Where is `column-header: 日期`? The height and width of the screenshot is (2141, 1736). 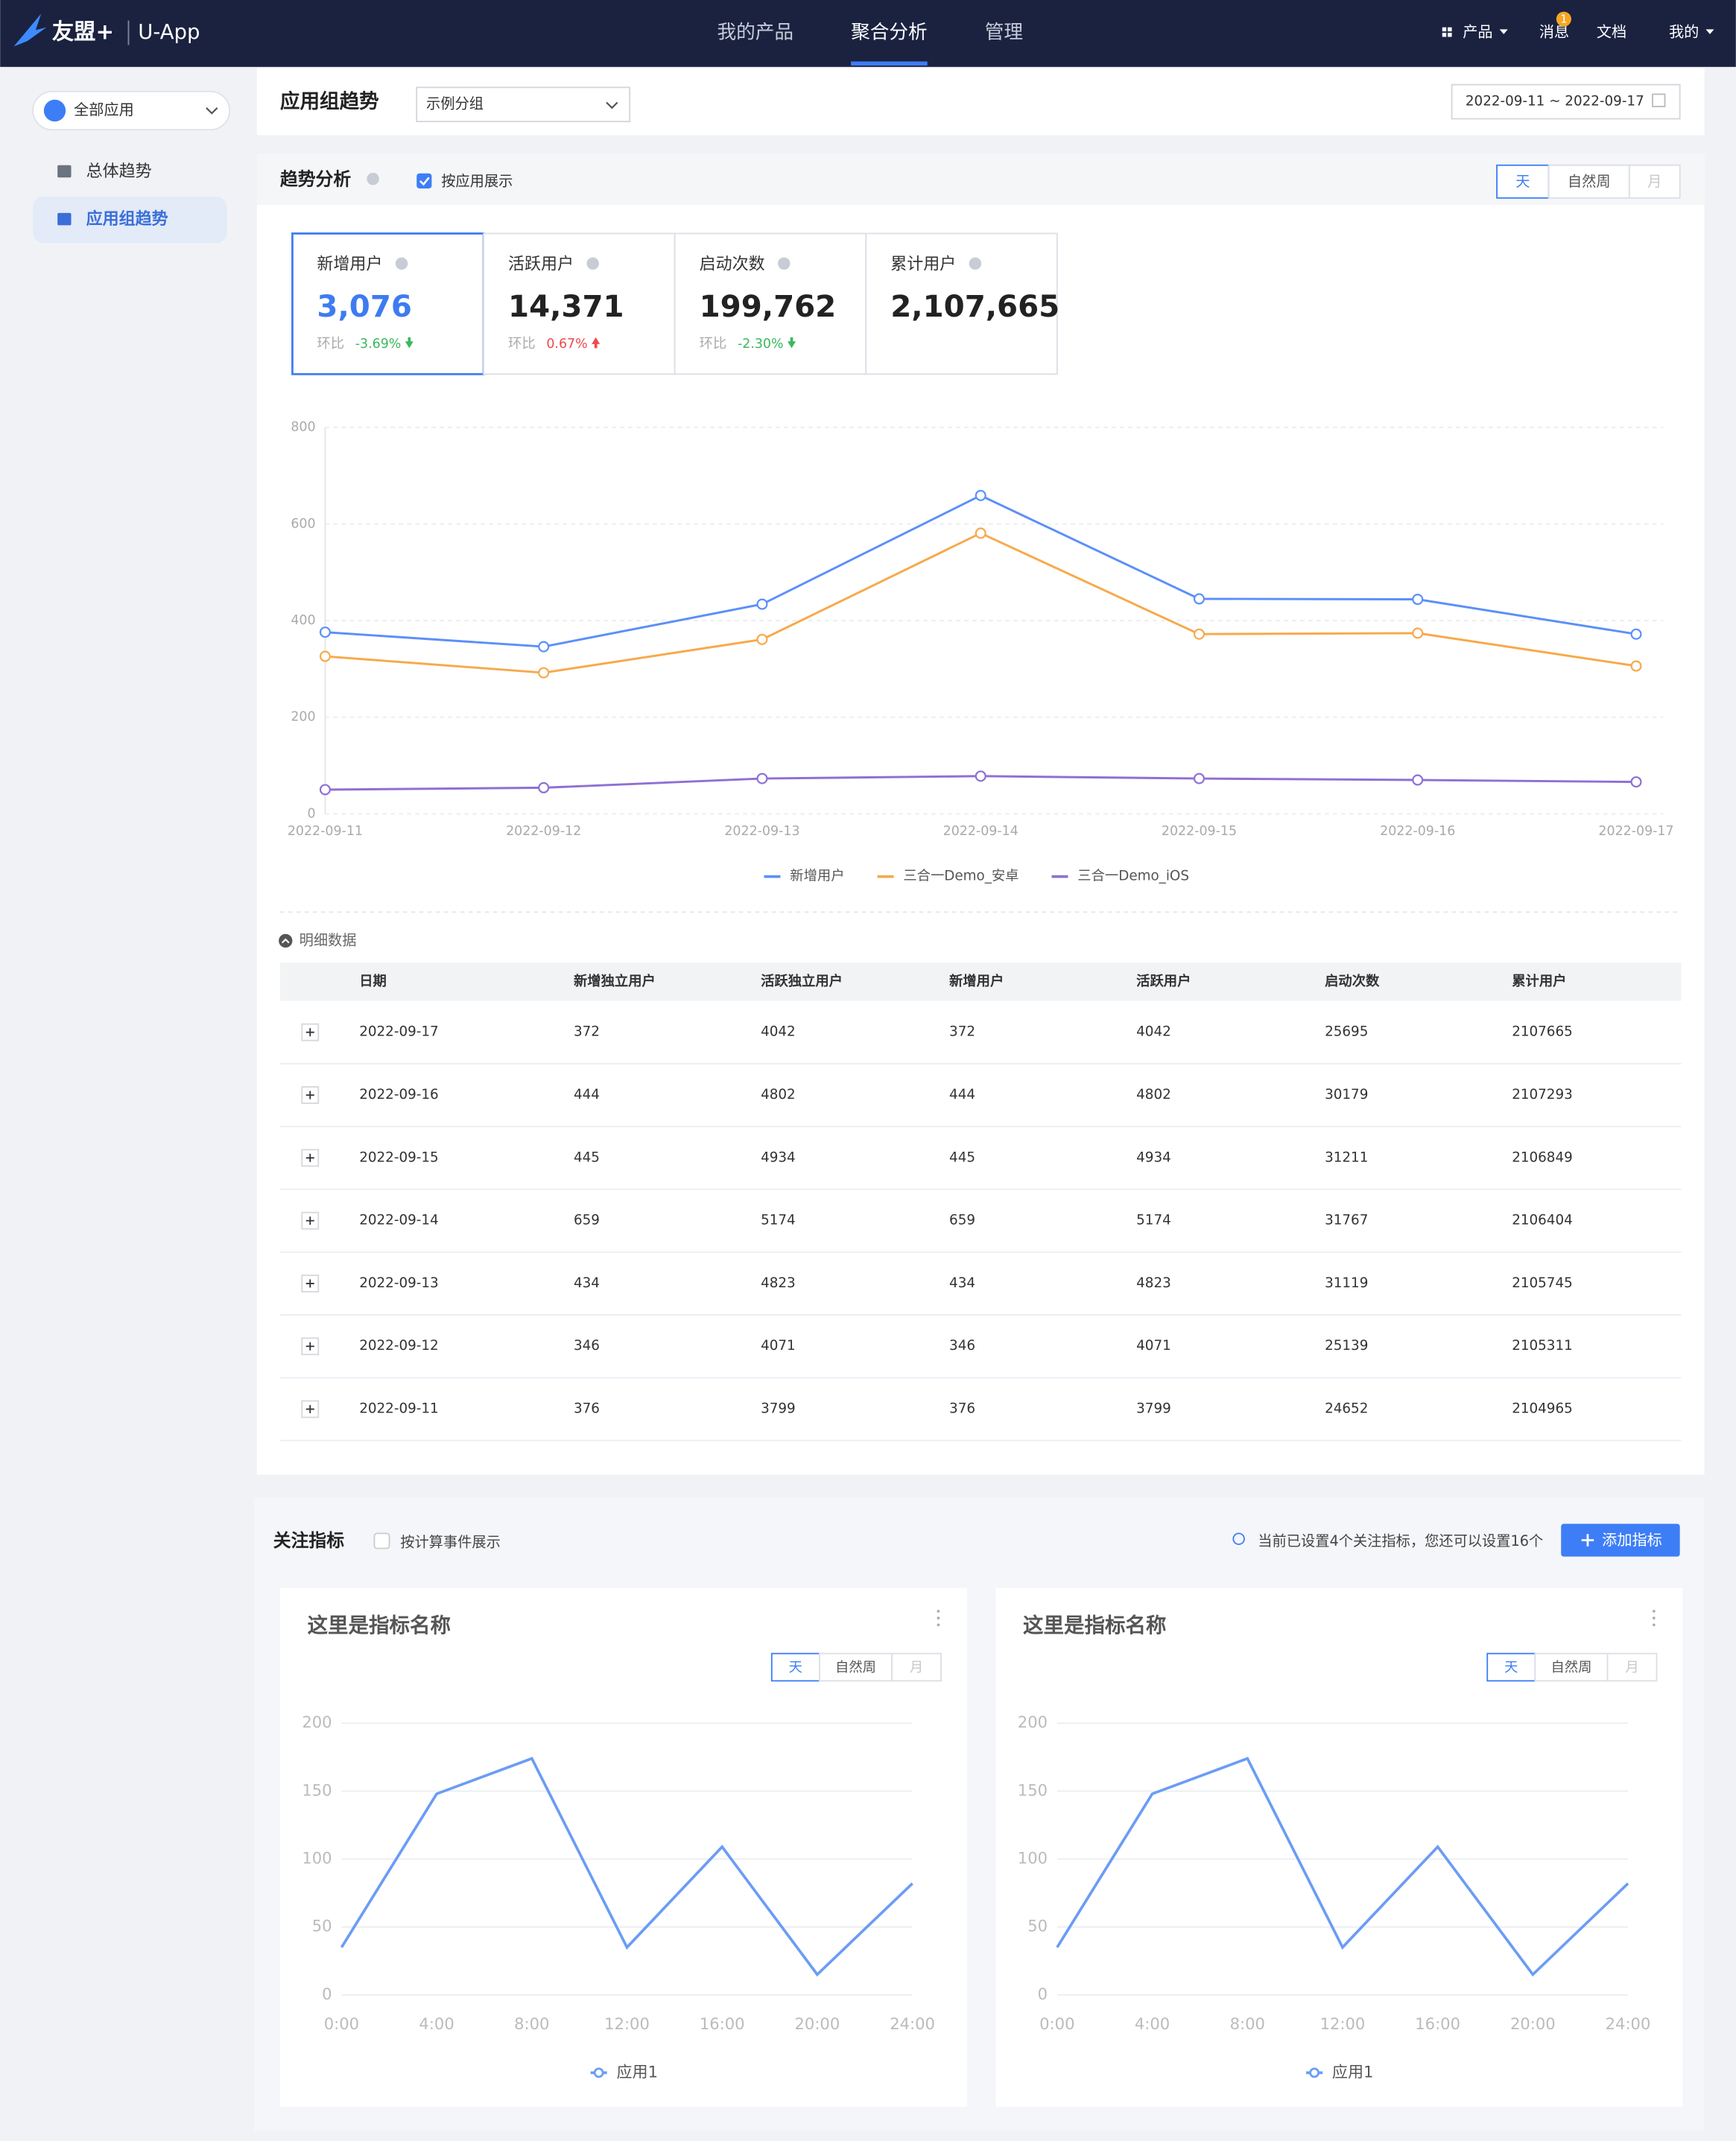 column-header: 日期 is located at coordinates (373, 981).